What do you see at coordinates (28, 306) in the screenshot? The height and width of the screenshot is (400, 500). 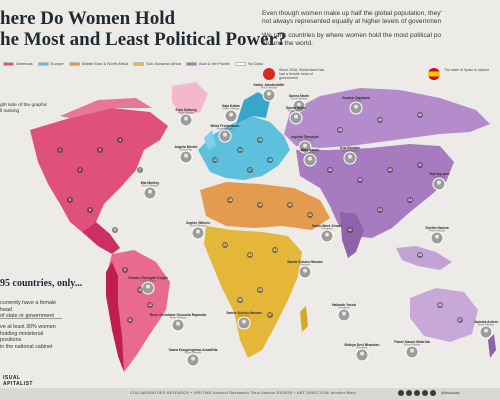 I see `stat1-line1: currently have a female head` at bounding box center [28, 306].